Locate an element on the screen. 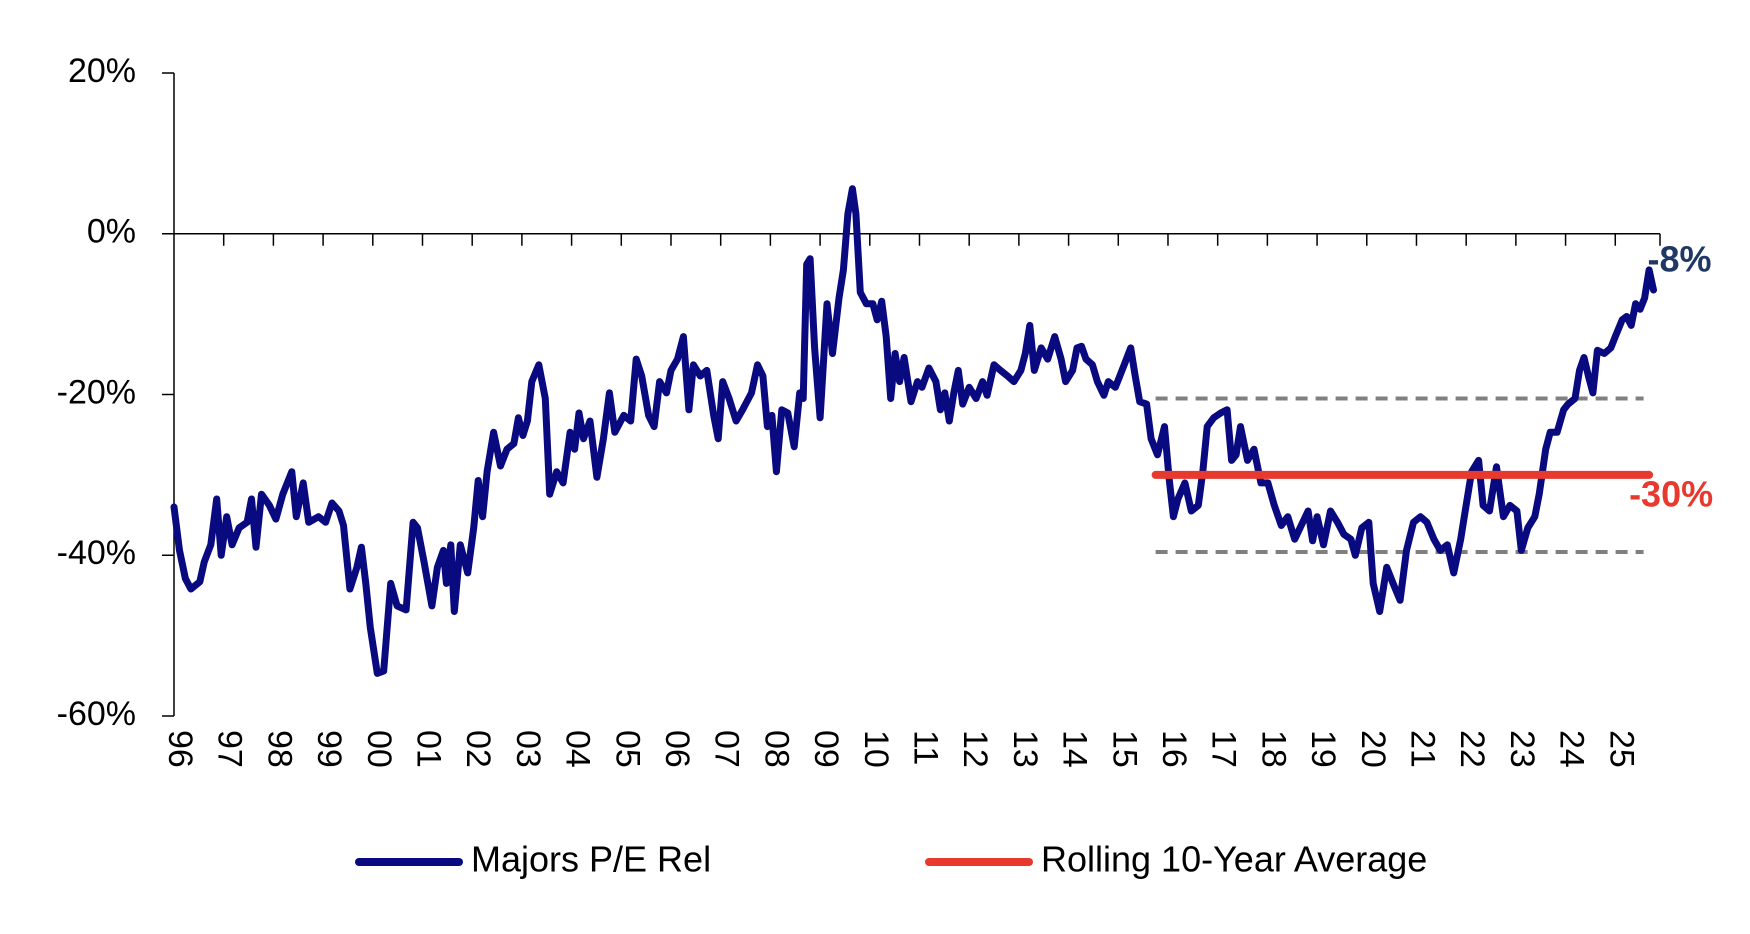 The height and width of the screenshot is (934, 1750). x-tick-label: 09 is located at coordinates (826, 749).